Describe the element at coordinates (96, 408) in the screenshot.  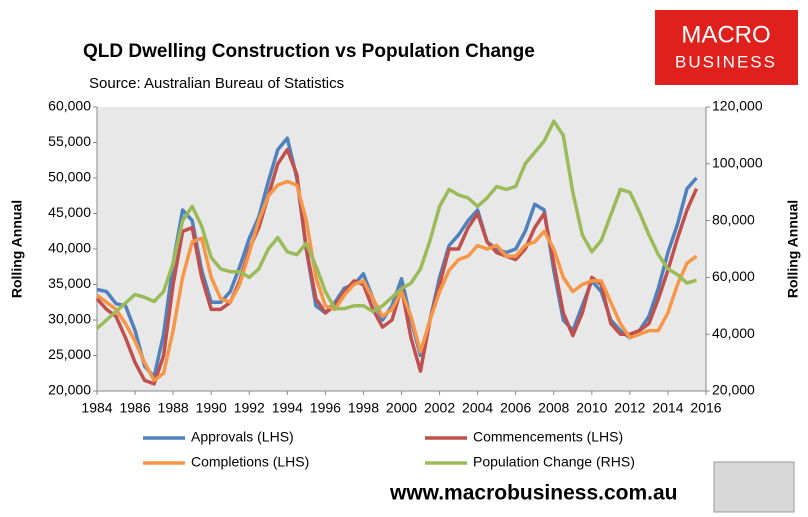
I see `x-tick-label: 1984` at that location.